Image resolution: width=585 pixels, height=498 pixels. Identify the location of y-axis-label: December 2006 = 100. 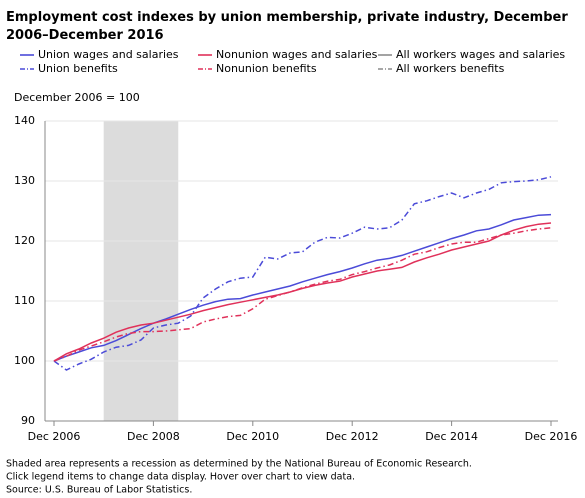
(77, 97).